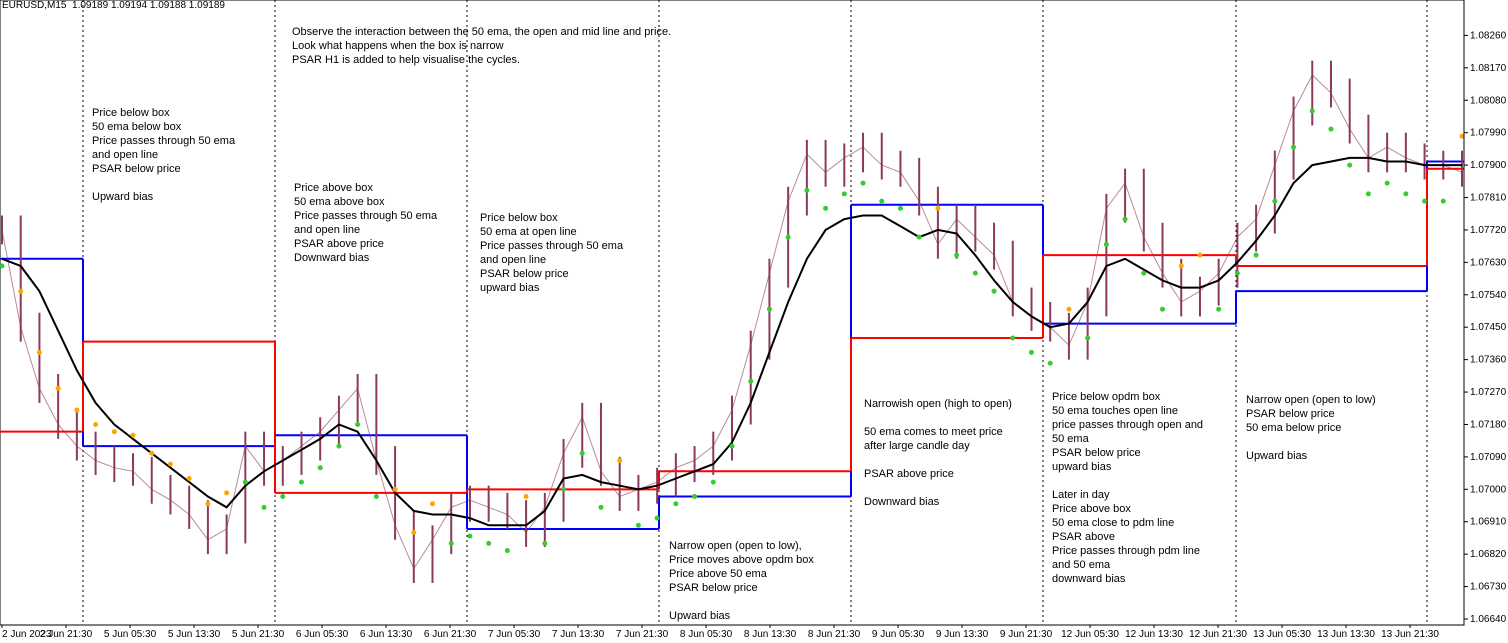  What do you see at coordinates (1488, 68) in the screenshot?
I see `y-tick-label-1: 1.08170` at bounding box center [1488, 68].